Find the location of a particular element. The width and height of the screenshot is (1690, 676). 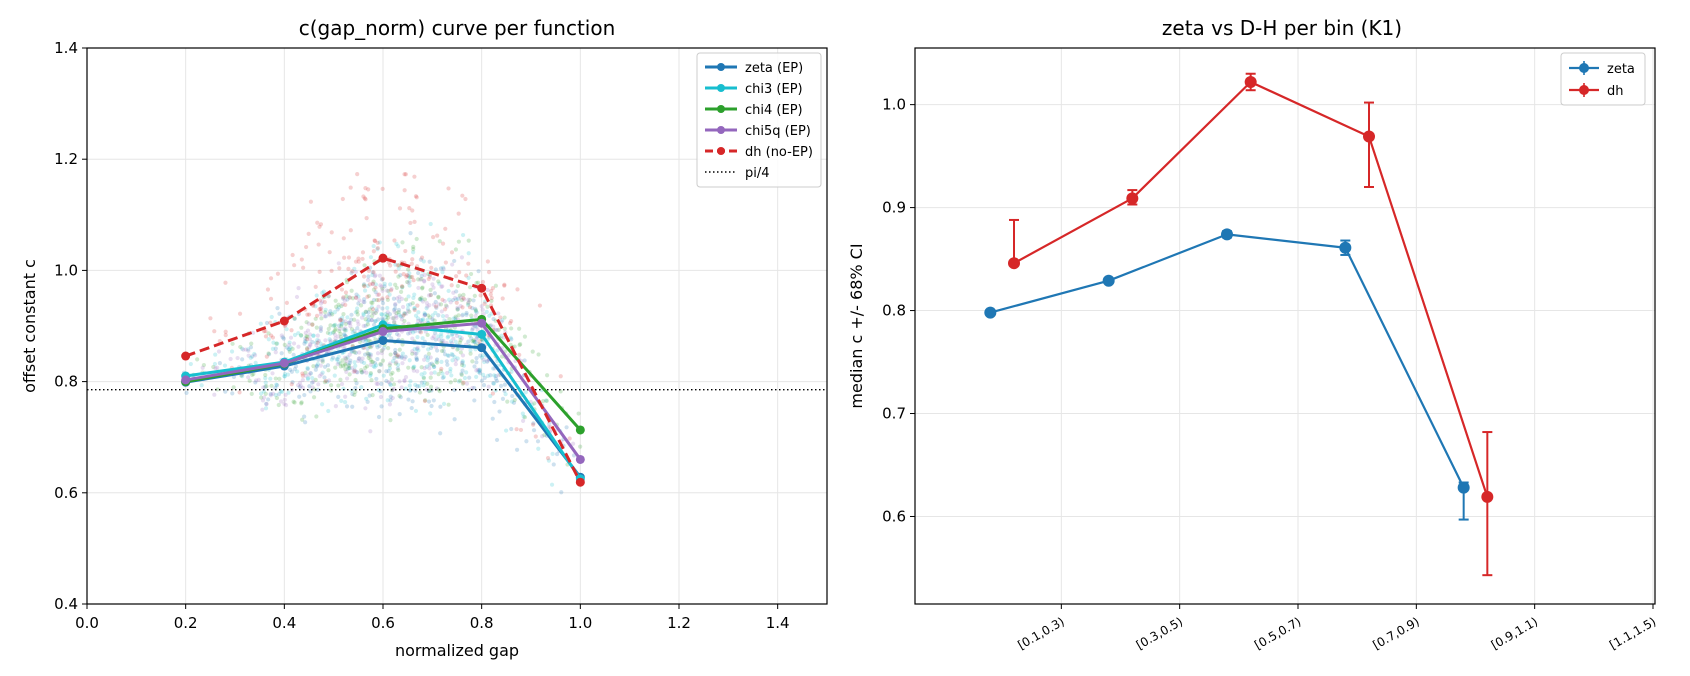

legend-swatch-marker is located at coordinates (721, 109).